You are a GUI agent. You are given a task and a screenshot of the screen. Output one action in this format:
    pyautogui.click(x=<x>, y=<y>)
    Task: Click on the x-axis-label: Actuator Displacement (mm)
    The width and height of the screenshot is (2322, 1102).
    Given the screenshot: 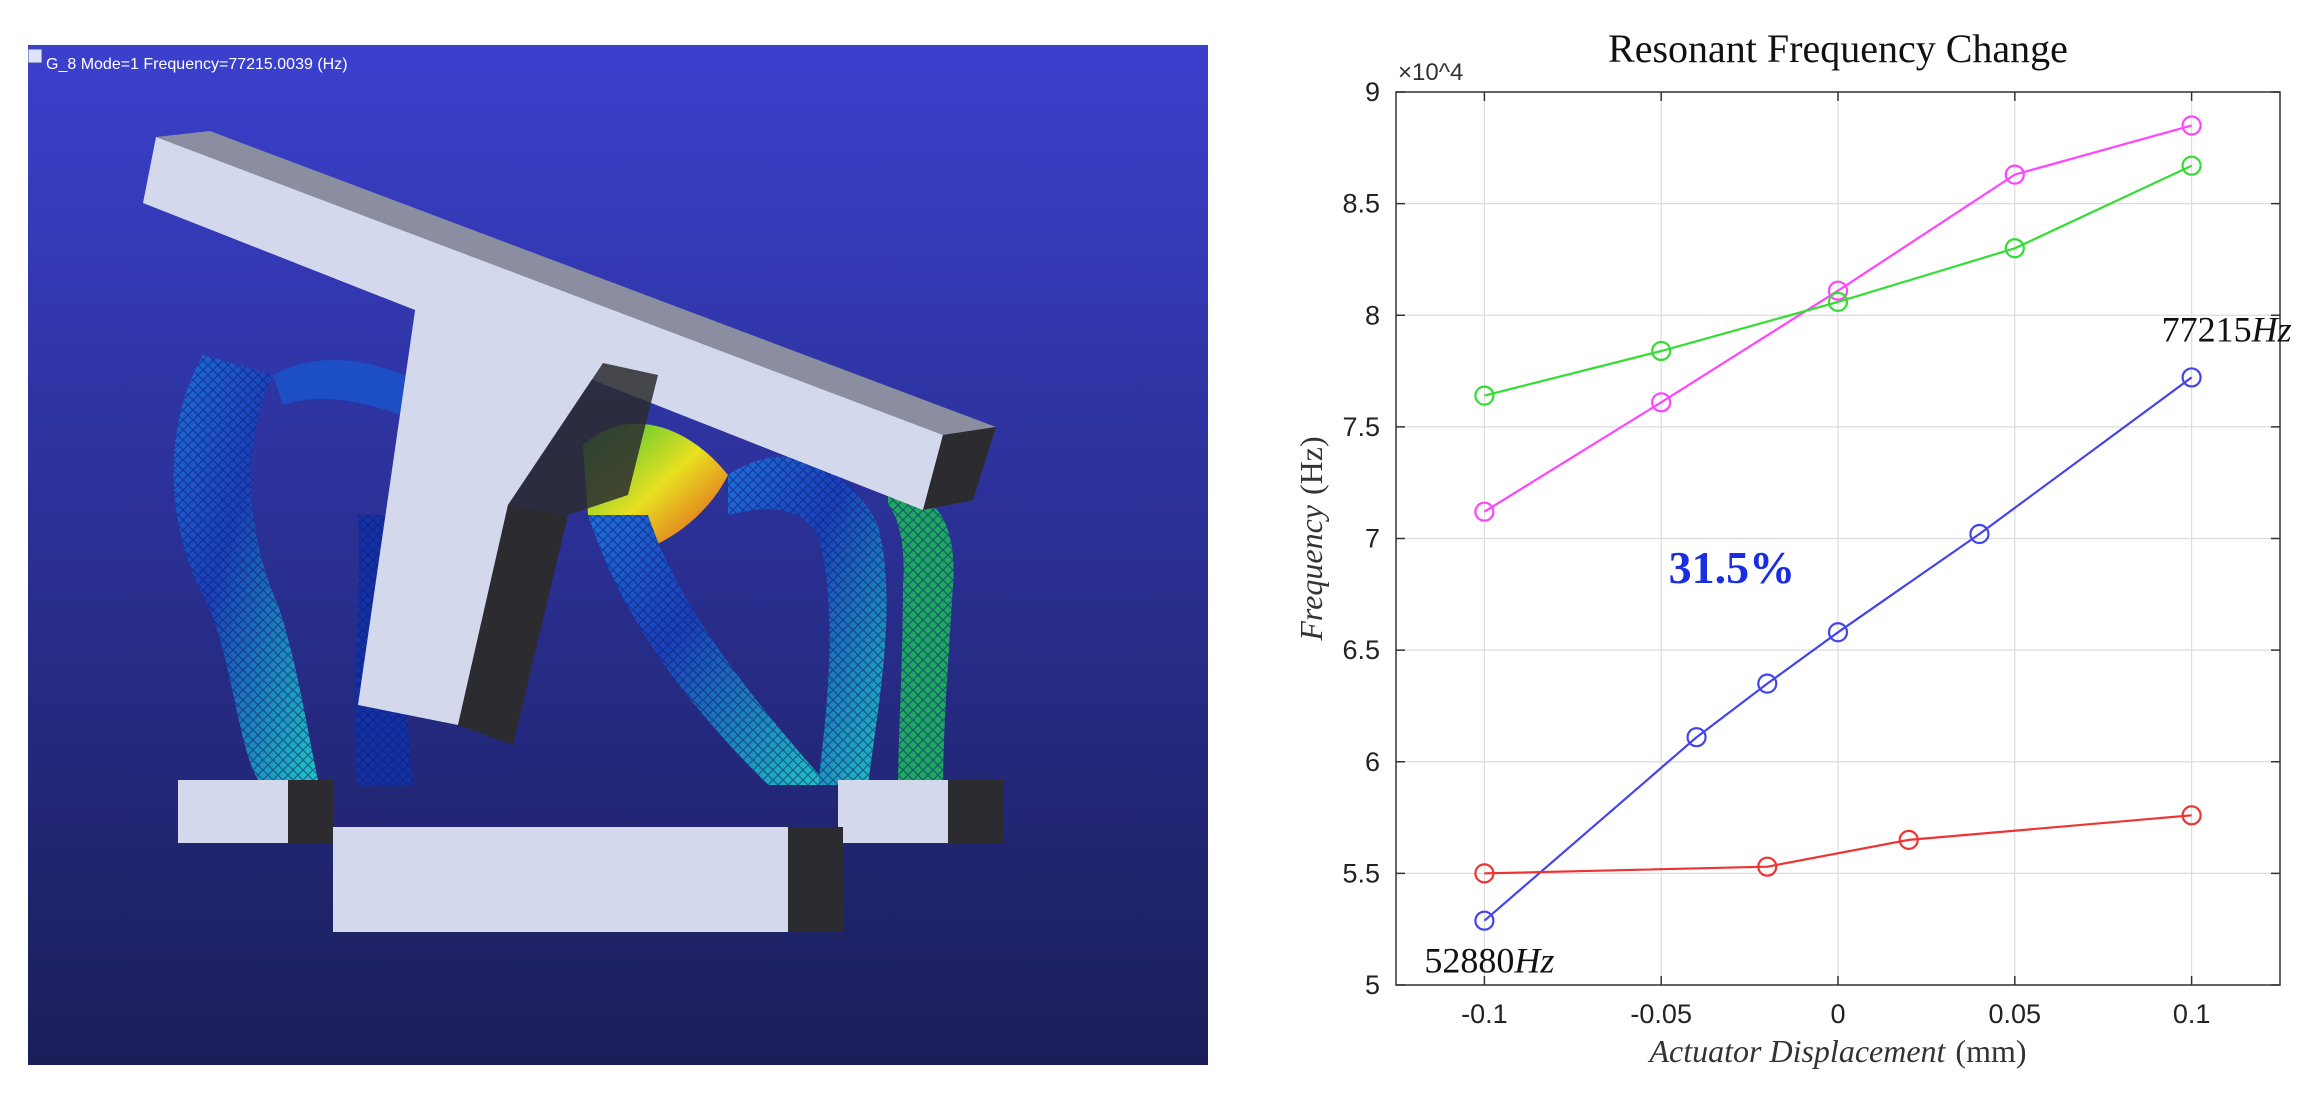 What is the action you would take?
    pyautogui.click(x=1836, y=1051)
    